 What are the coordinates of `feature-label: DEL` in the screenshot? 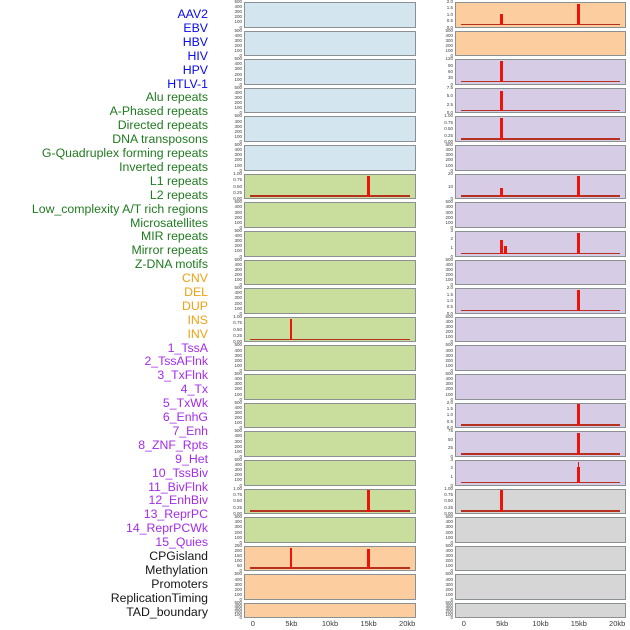 It's located at (196, 292).